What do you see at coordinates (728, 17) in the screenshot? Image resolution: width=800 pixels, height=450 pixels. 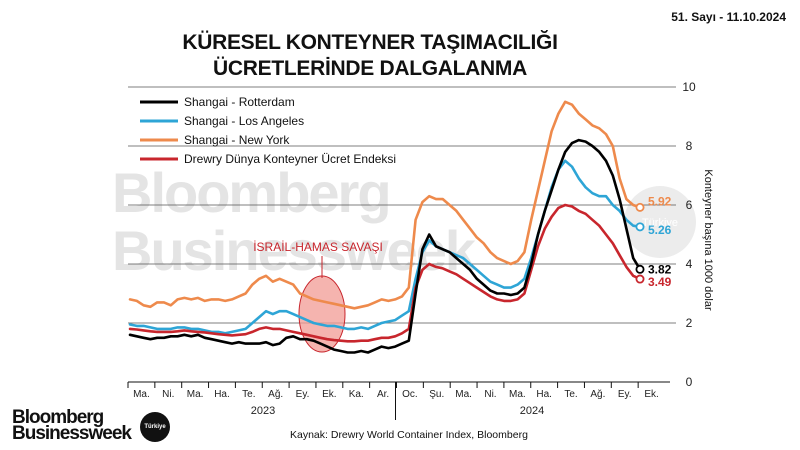 I see `issue-label: 51. Sayı - 11.10.2024` at bounding box center [728, 17].